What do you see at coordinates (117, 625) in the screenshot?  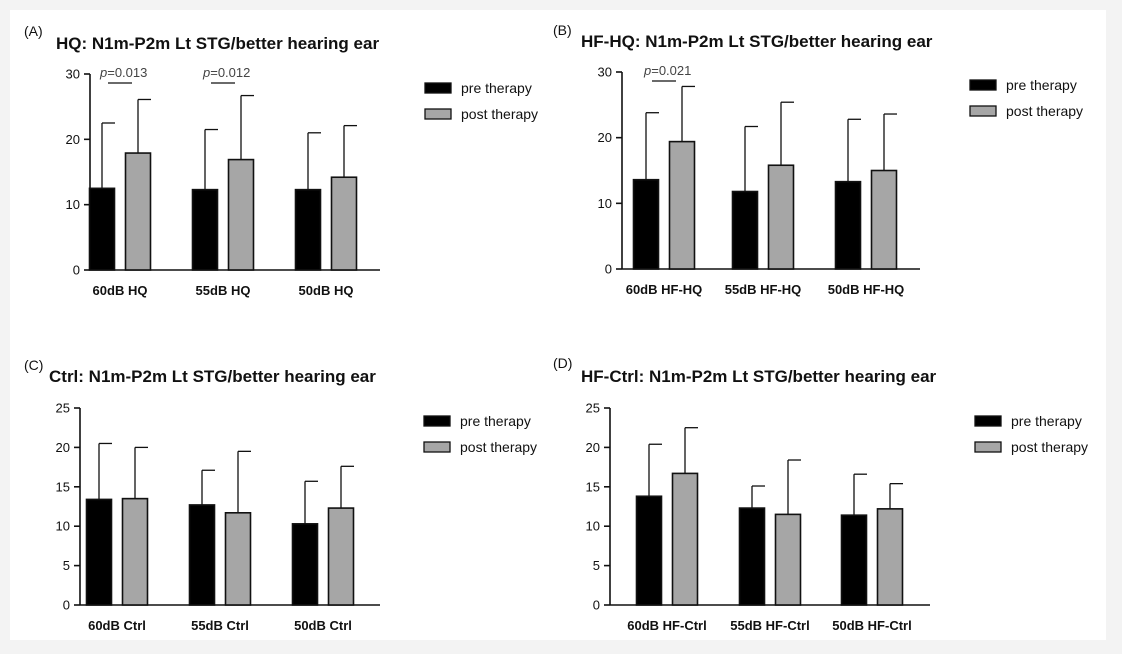 I see `x-tick-label: 60dB Ctrl` at bounding box center [117, 625].